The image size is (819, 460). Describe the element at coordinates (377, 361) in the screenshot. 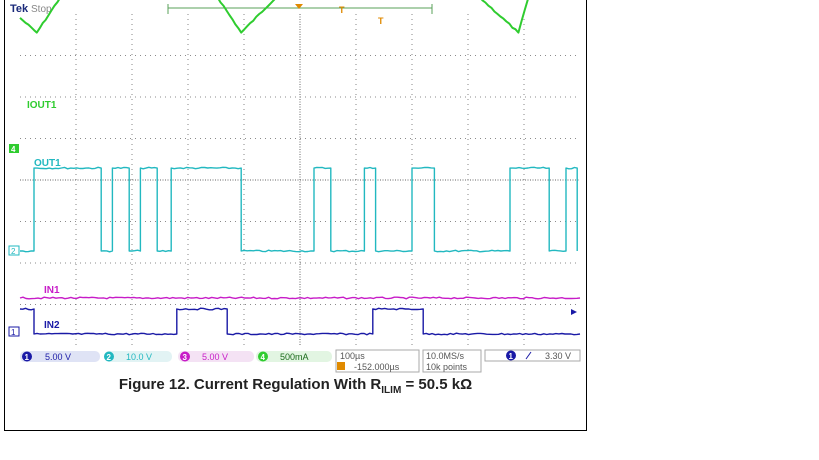

I see `status-timebase: 100µs -152.000µs` at that location.